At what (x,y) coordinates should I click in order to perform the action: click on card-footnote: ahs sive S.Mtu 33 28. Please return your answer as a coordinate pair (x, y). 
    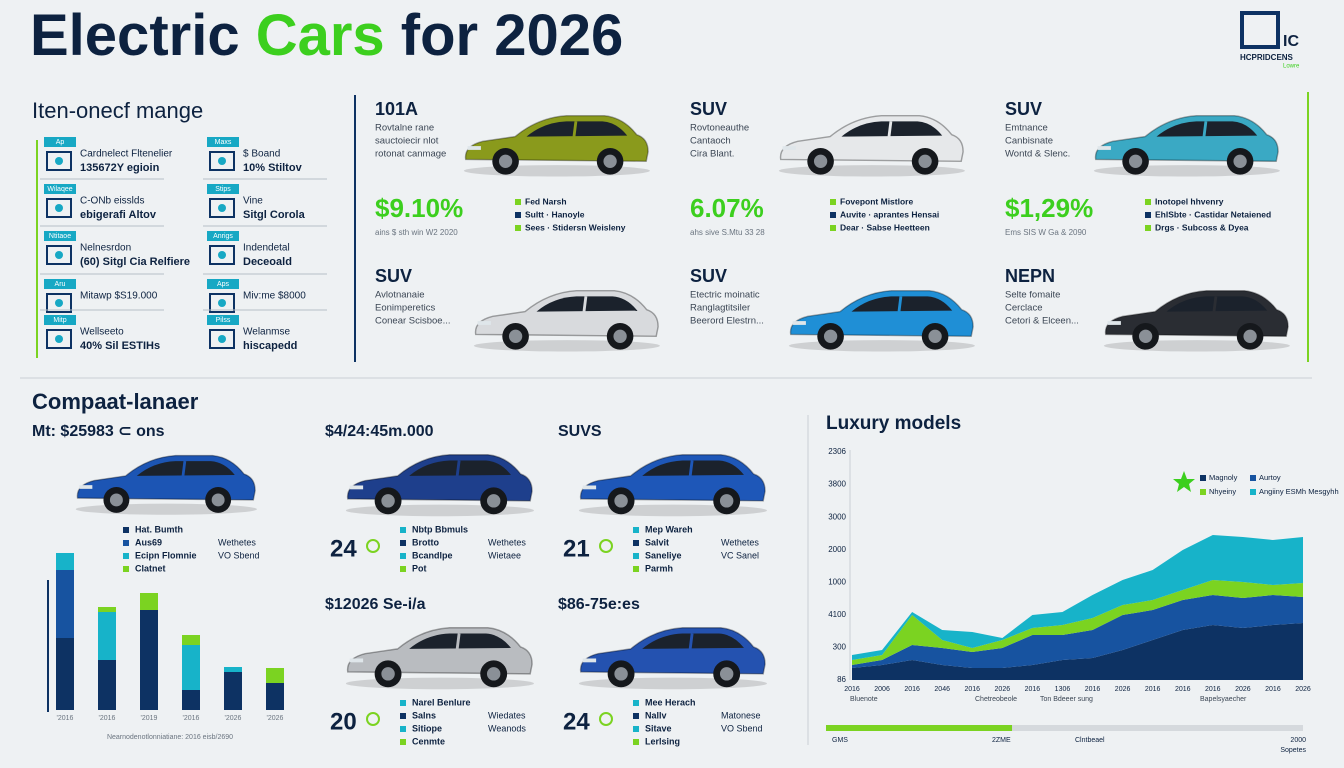
    Looking at the image, I should click on (727, 232).